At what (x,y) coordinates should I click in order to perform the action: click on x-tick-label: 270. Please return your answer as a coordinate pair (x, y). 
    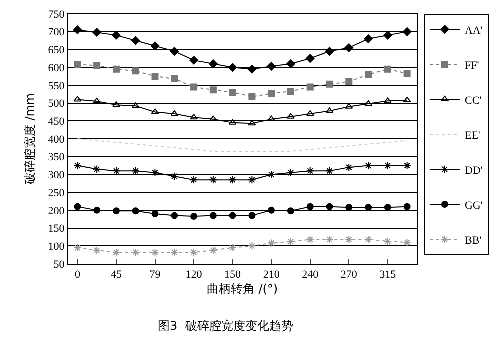
    Looking at the image, I should click on (349, 275).